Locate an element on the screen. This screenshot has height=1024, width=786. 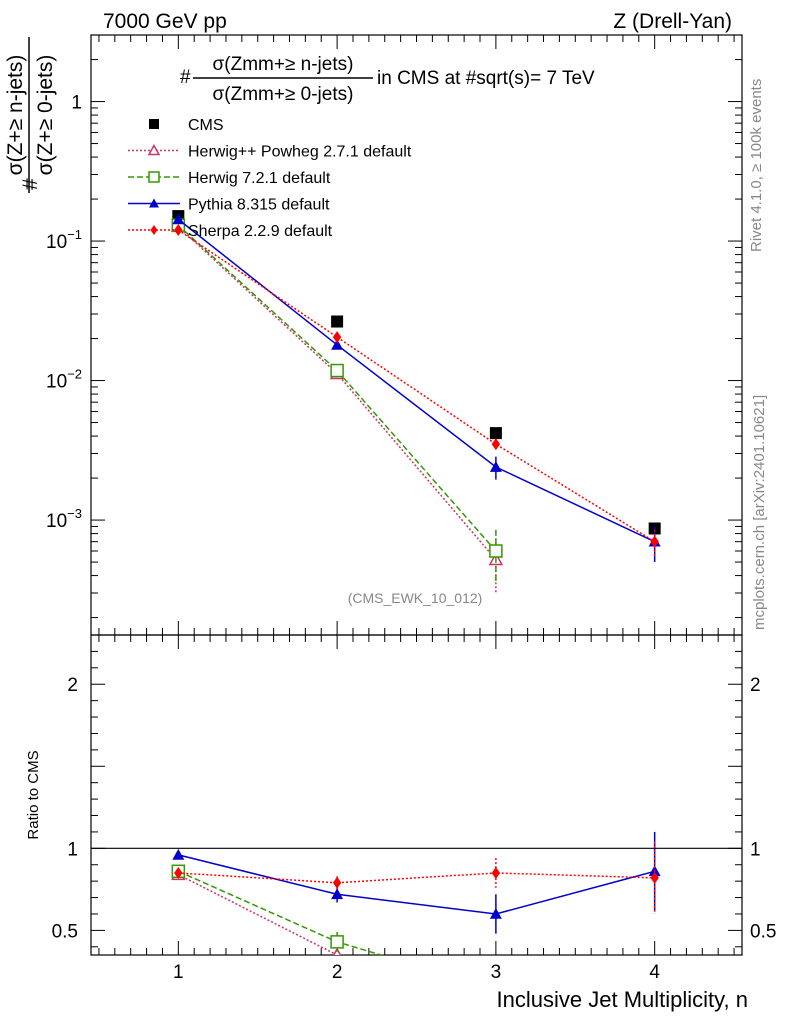
title-denominator: σ(Zmm+≥ 0-jets) is located at coordinates (283, 94).